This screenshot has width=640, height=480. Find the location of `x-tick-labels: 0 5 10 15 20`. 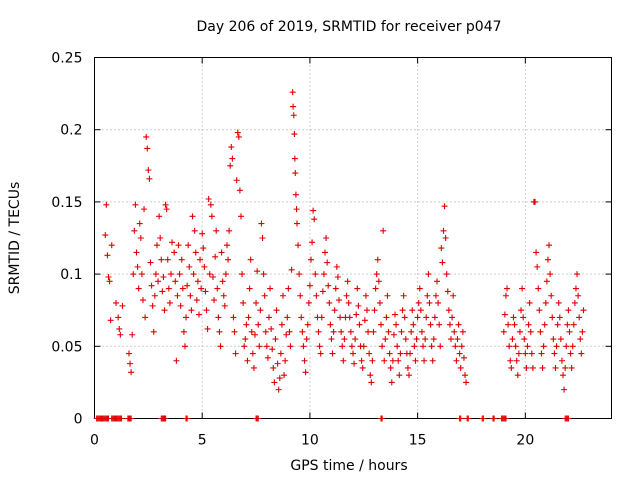

x-tick-labels: 0 5 10 15 20 is located at coordinates (312, 441).